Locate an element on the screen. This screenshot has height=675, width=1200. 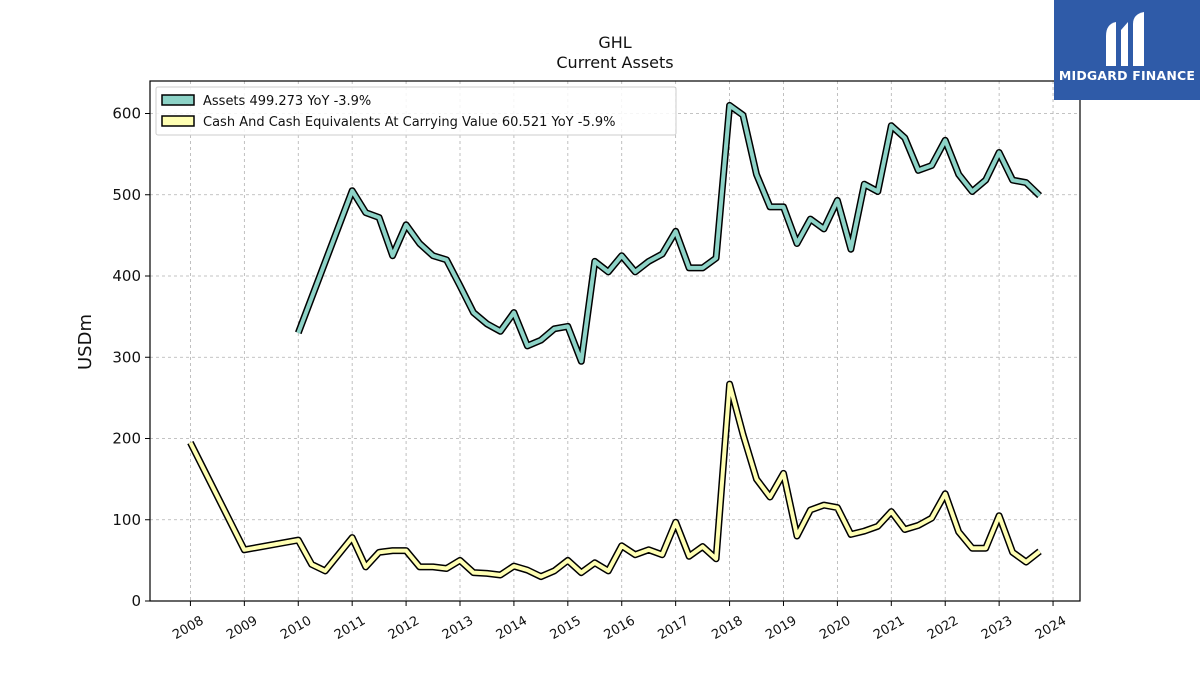
x-tick-label: 2024 is located at coordinates (1051, 628).